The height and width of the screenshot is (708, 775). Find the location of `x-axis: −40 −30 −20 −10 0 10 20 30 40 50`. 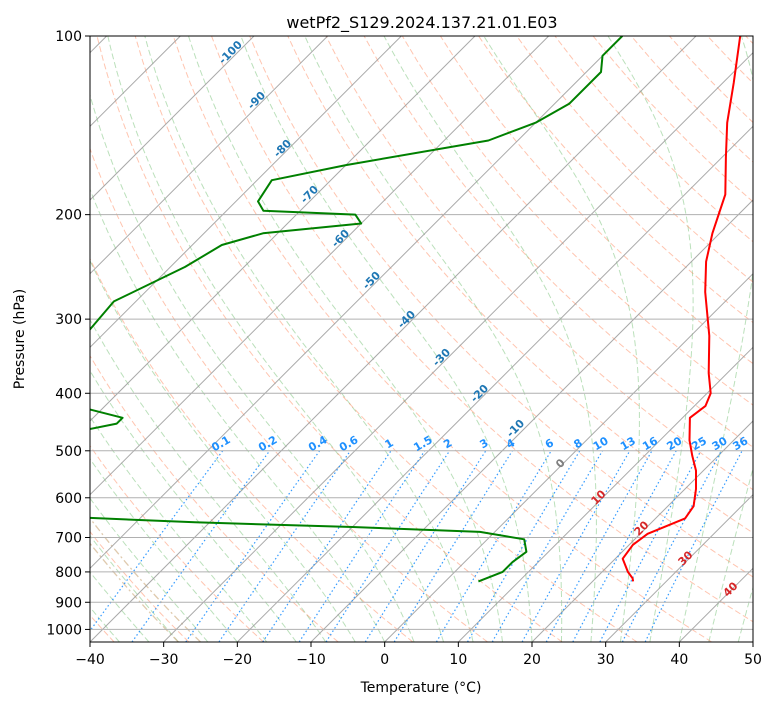

x-axis: −40 −30 −20 −10 0 10 20 30 40 50 is located at coordinates (418, 655).